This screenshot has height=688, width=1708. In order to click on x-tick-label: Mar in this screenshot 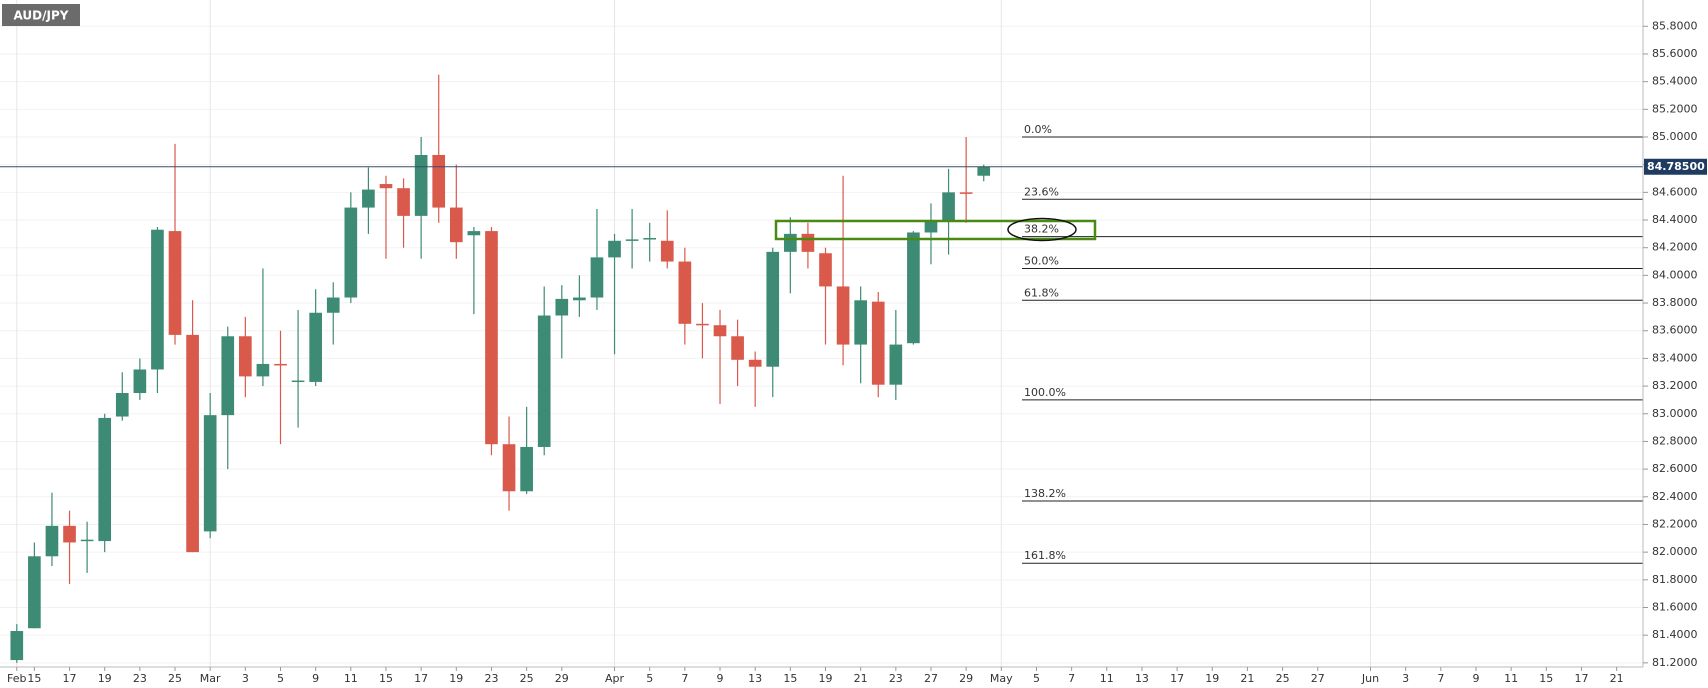, I will do `click(210, 678)`.